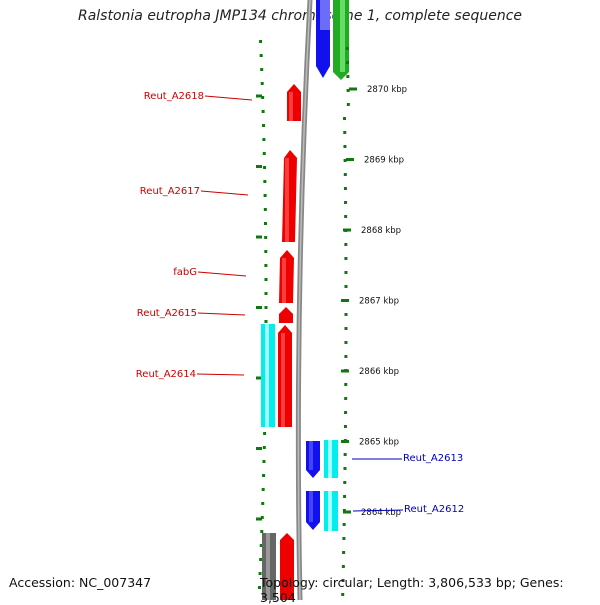  I want to click on scale-tick-label: 2867 kbp, so click(379, 302).